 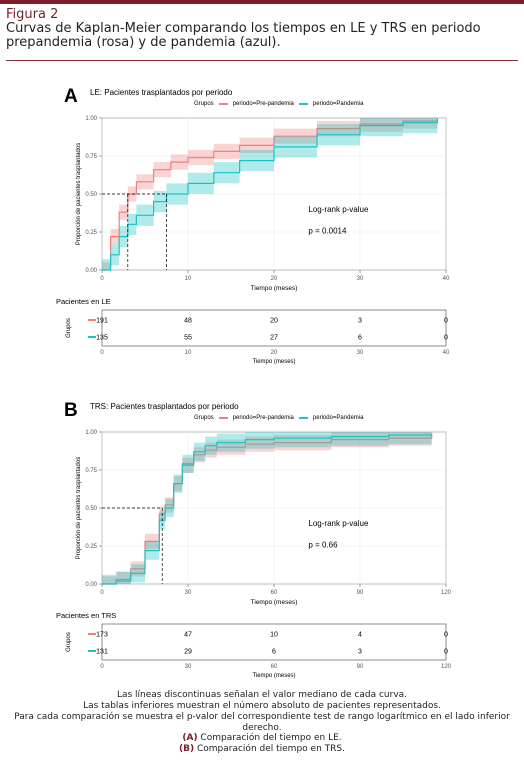 What do you see at coordinates (274, 593) in the screenshot?
I see `x-tick-label: 60` at bounding box center [274, 593].